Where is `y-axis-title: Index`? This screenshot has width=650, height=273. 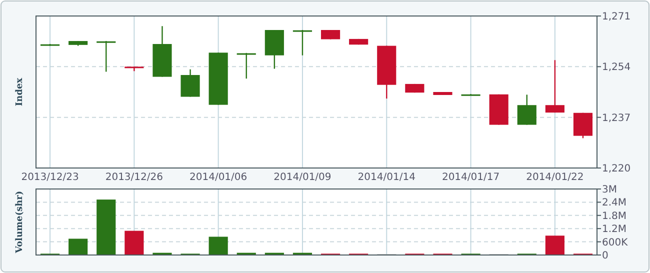 y-axis-title: Index is located at coordinates (20, 91).